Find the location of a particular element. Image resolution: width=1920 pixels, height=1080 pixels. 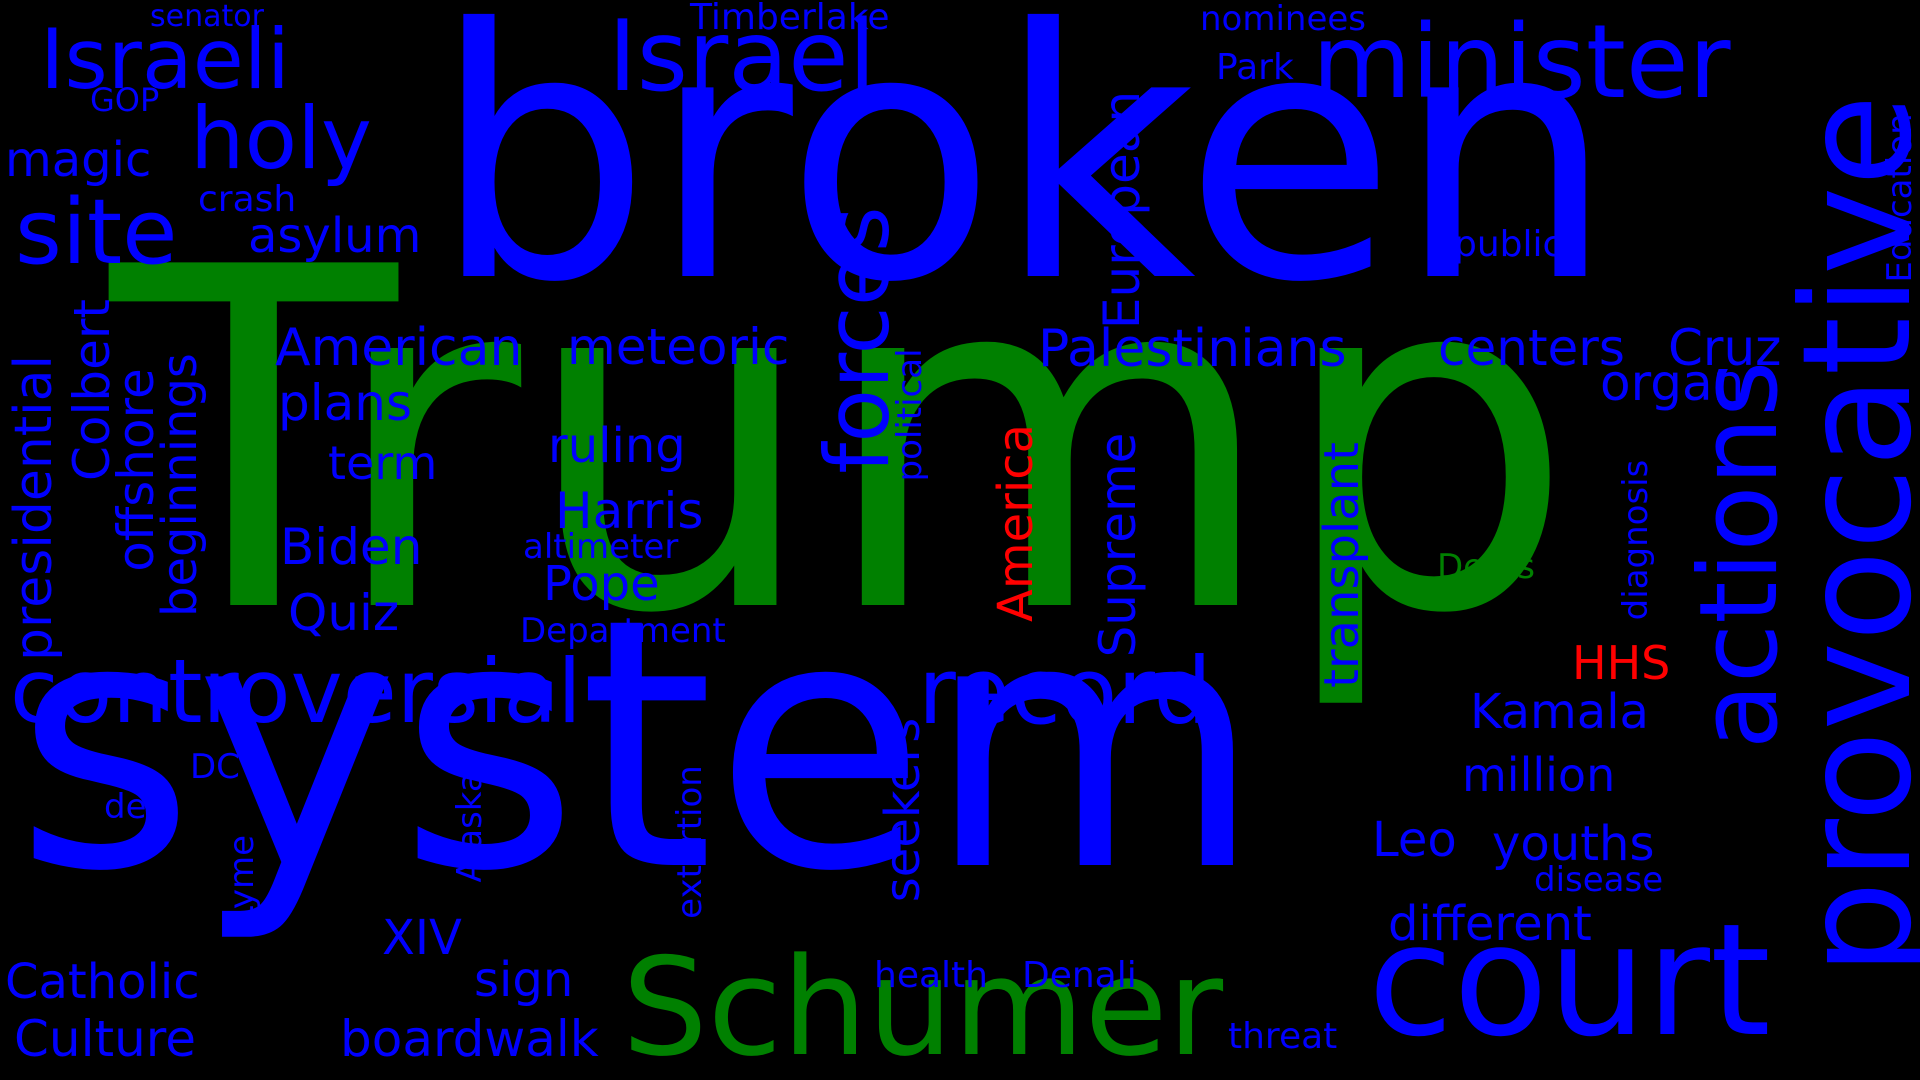

word-court: court is located at coordinates (1569, 980).